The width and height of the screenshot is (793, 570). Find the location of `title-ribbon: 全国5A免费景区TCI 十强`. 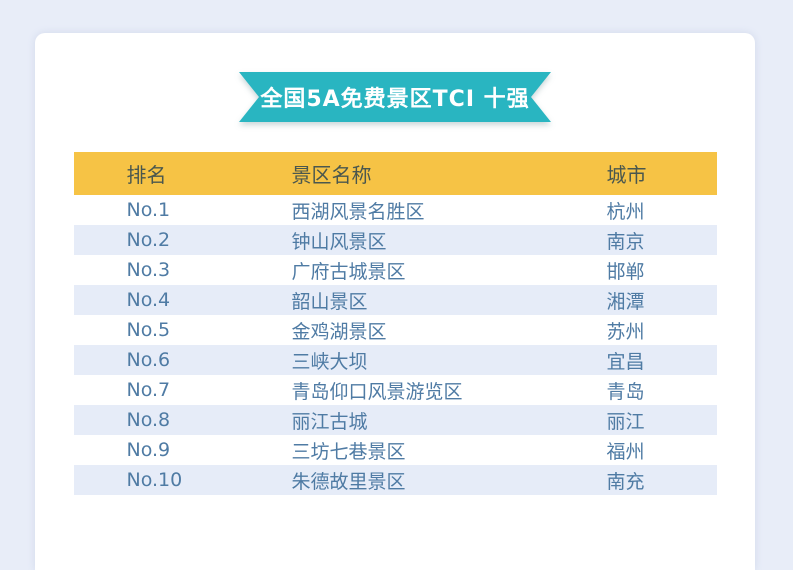

title-ribbon: 全国5A免费景区TCI 十强 is located at coordinates (395, 97).